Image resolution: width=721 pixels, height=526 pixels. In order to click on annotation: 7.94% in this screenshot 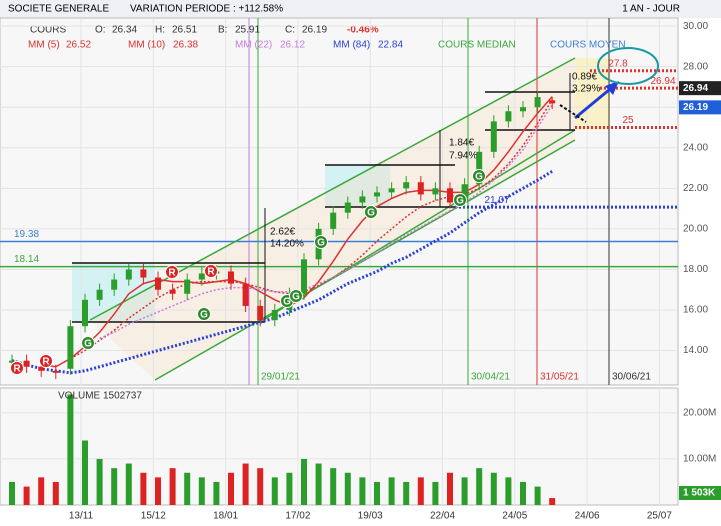, I will do `click(463, 156)`.